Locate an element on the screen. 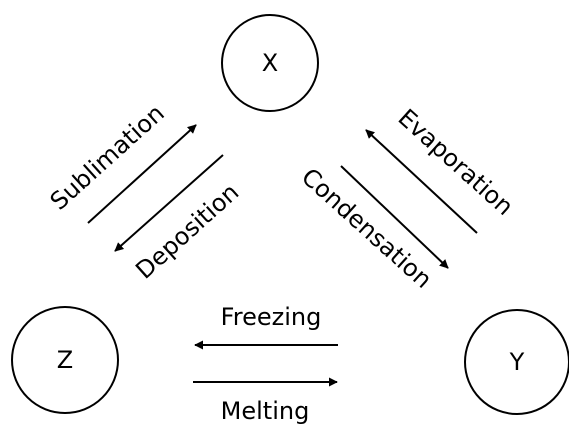  node-label: Z is located at coordinates (65, 360).